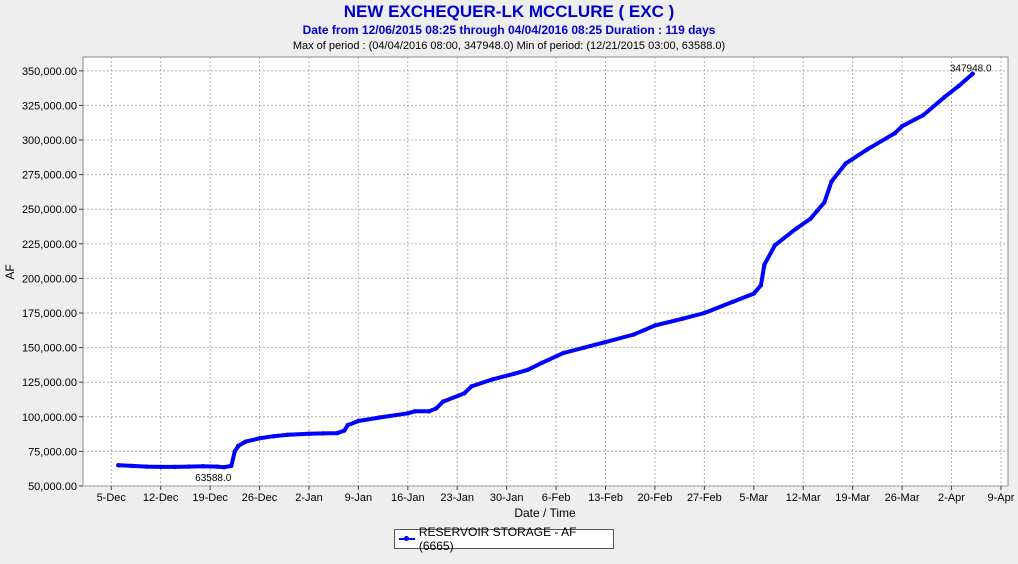 Image resolution: width=1018 pixels, height=564 pixels. What do you see at coordinates (556, 498) in the screenshot?
I see `x-tick-label: 6-Feb` at bounding box center [556, 498].